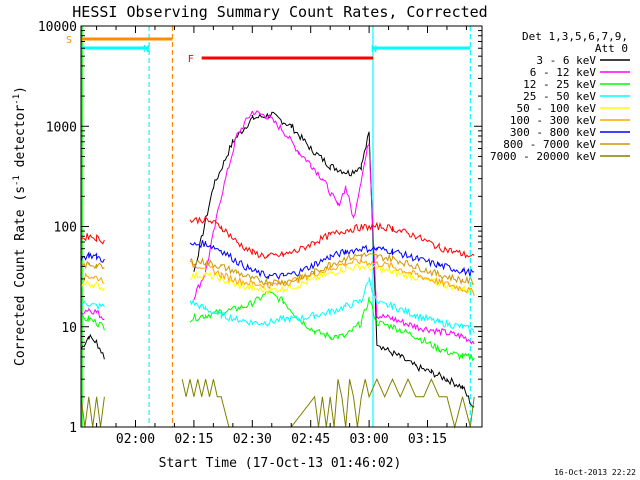  Describe the element at coordinates (559, 96) in the screenshot. I see `legend-label: 25 - 50 keV` at that location.